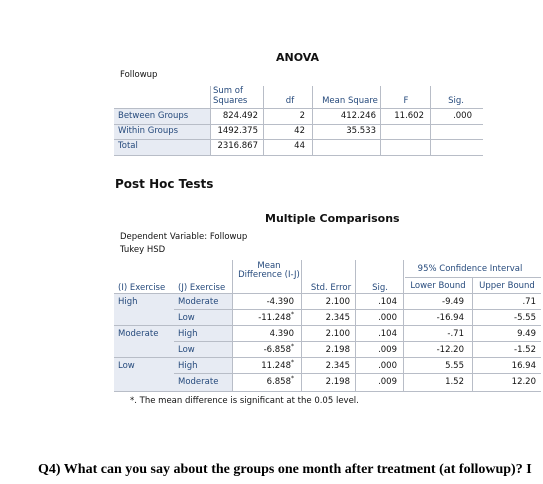 This screenshot has height=484, width=543. I want to click on cell-ss: 2316.867, so click(237, 146).